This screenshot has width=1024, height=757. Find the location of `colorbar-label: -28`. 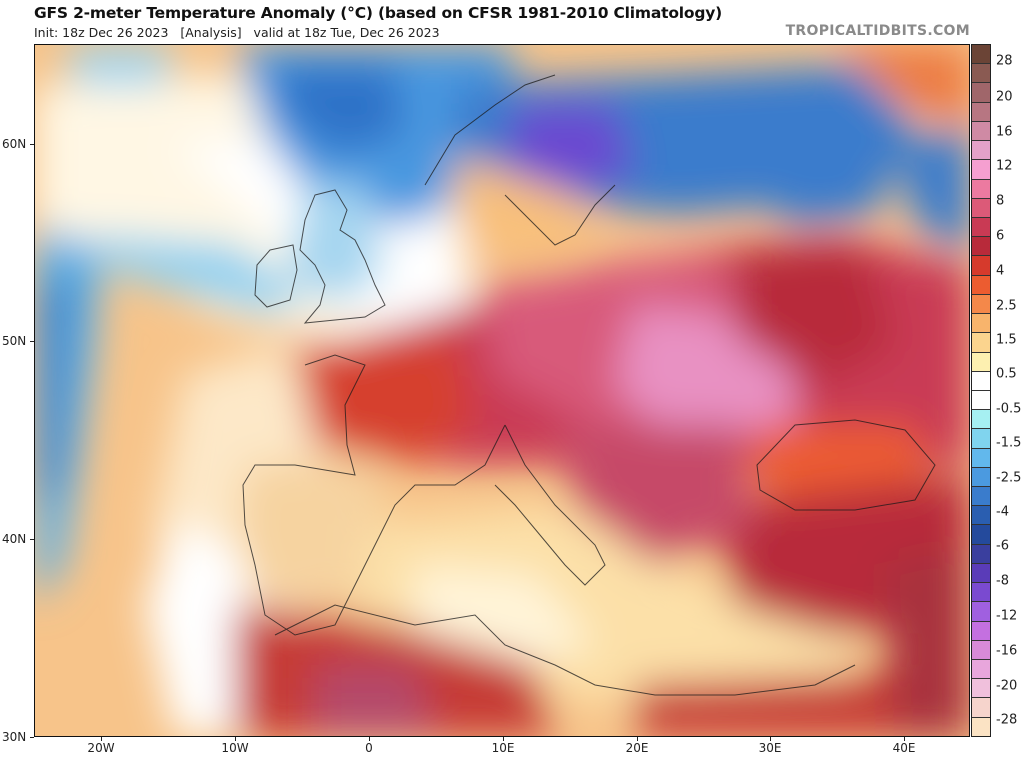

colorbar-label: -28 is located at coordinates (1007, 720).